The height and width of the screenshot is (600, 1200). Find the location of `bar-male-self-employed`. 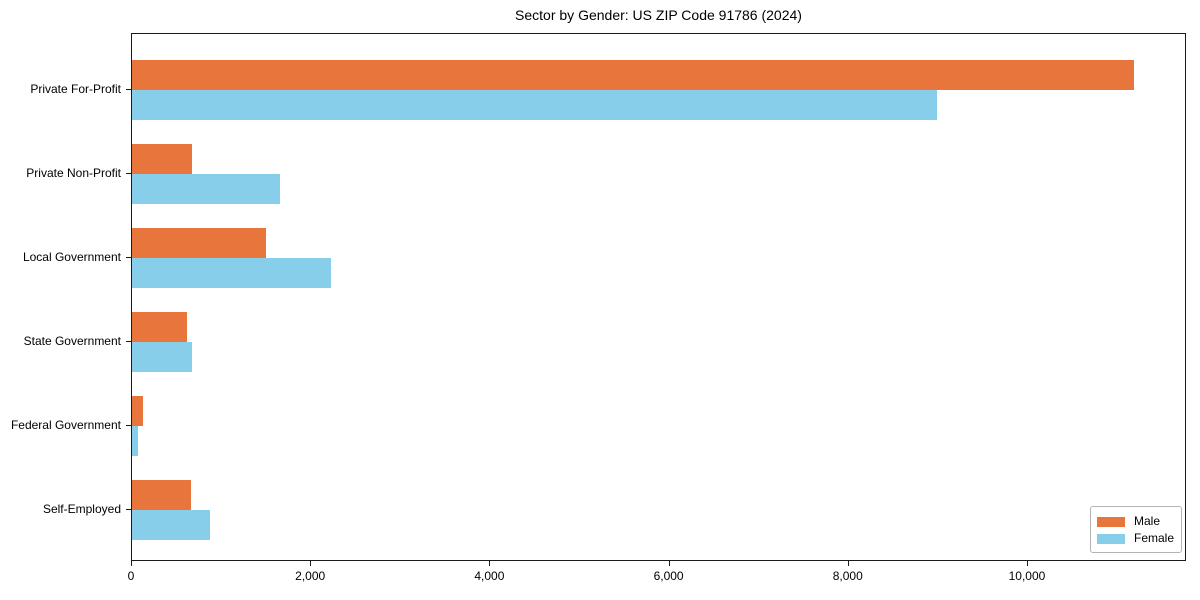

bar-male-self-employed is located at coordinates (162, 495).